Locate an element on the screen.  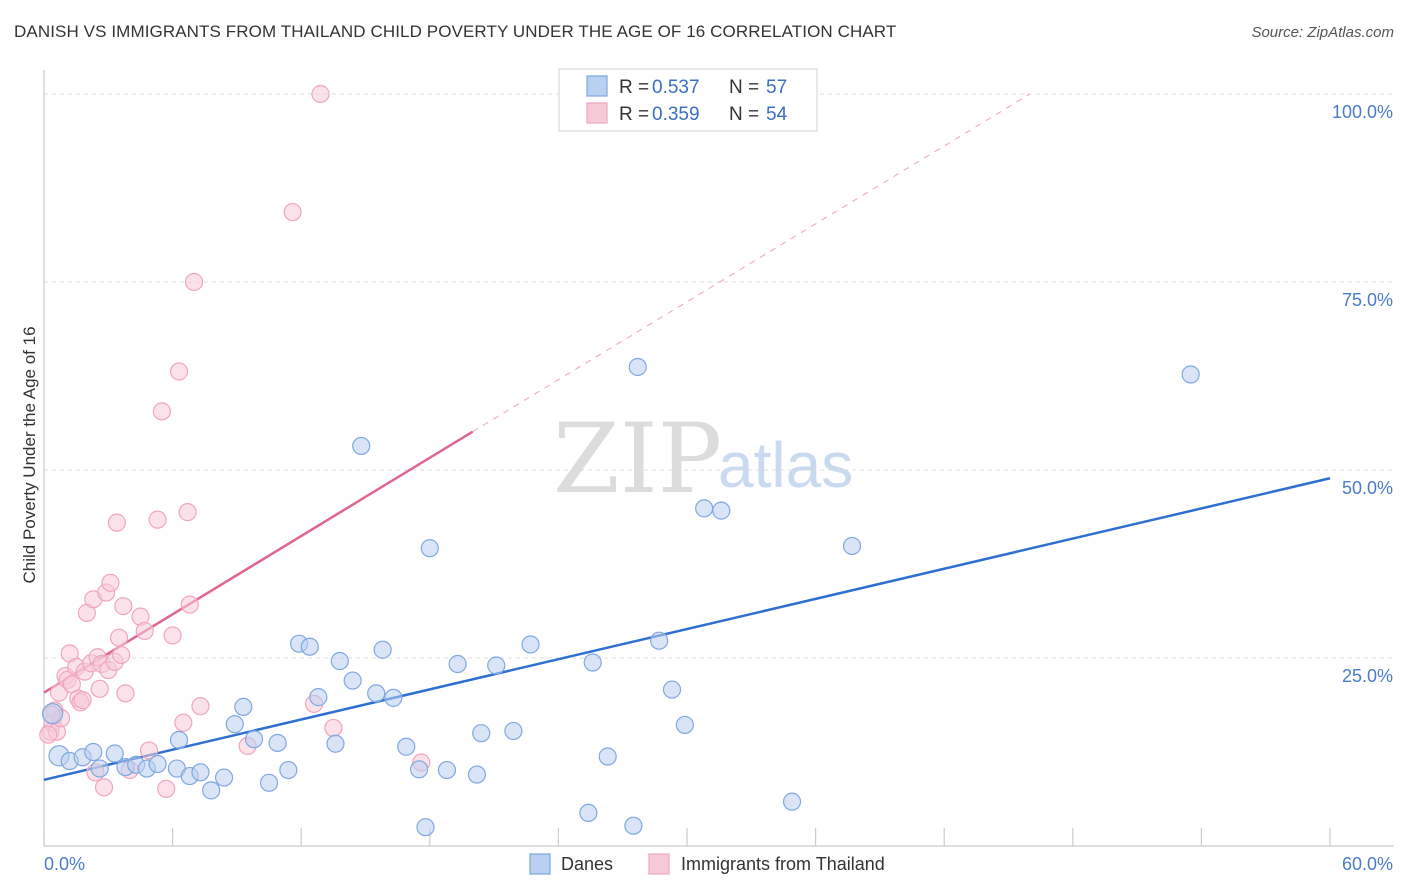
bottom-legend-swatch-danes is located at coordinates (540, 864).